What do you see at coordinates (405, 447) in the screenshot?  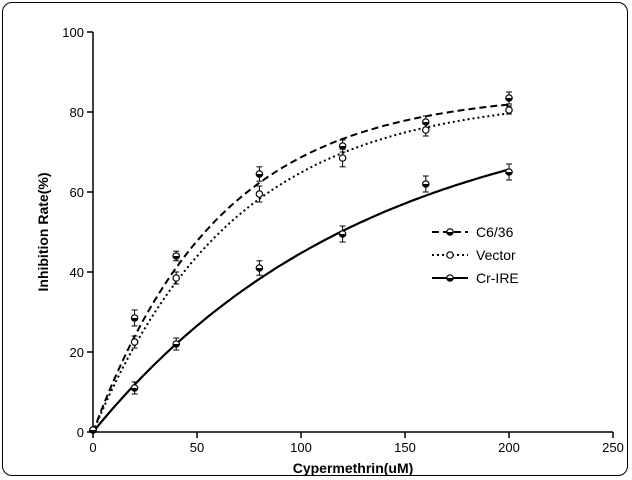 I see `x-tick-label: 150` at bounding box center [405, 447].